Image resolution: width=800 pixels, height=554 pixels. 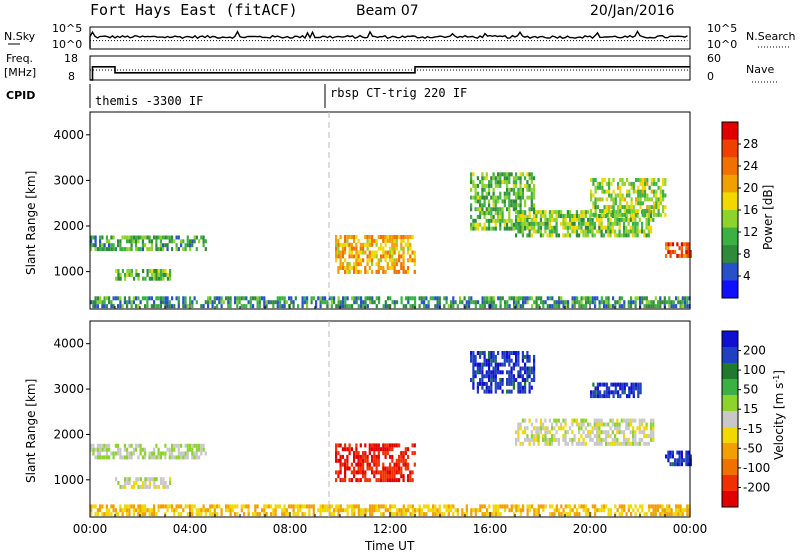 What do you see at coordinates (31, 223) in the screenshot?
I see `power-ylabel: Slant Range [km]` at bounding box center [31, 223].